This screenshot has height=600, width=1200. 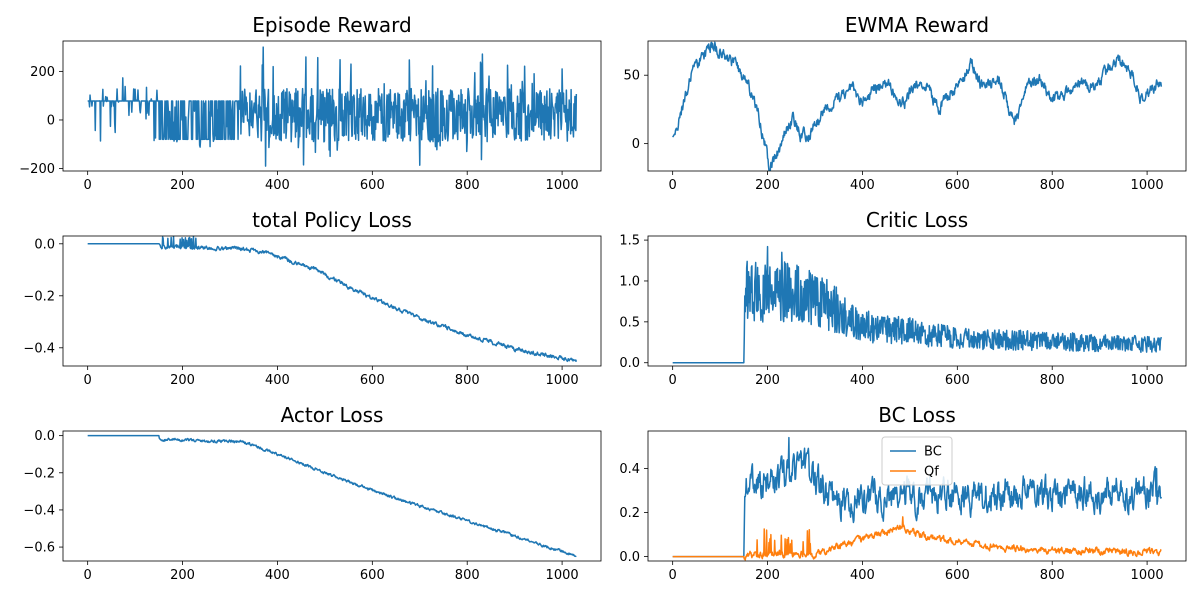 I want to click on chart-title: total Policy Loss, so click(x=332, y=220).